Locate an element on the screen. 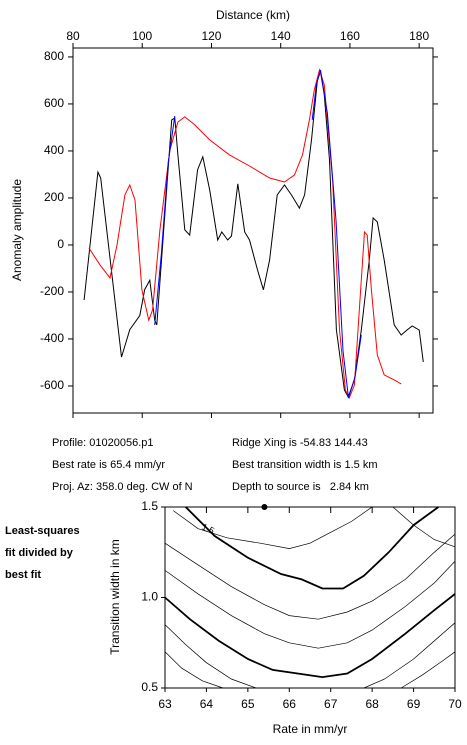 This screenshot has height=745, width=467. note: Ridge Xing is -54.83 144.43 is located at coordinates (300, 443).